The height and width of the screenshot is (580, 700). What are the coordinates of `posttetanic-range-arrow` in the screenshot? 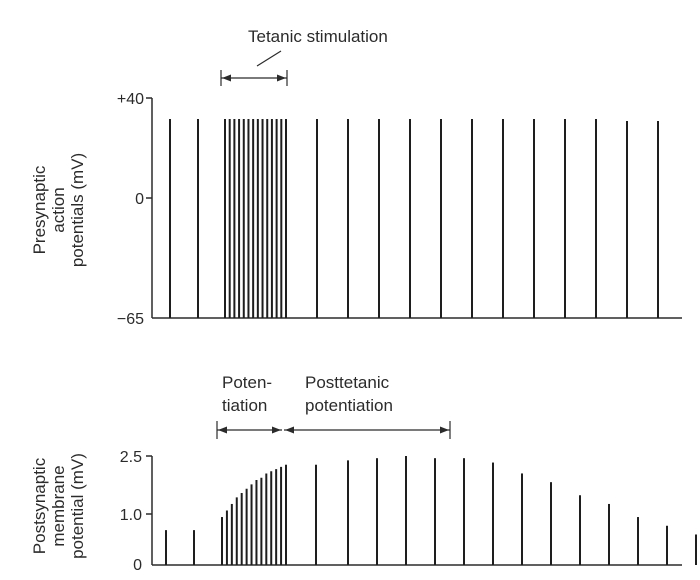 It's located at (367, 430).